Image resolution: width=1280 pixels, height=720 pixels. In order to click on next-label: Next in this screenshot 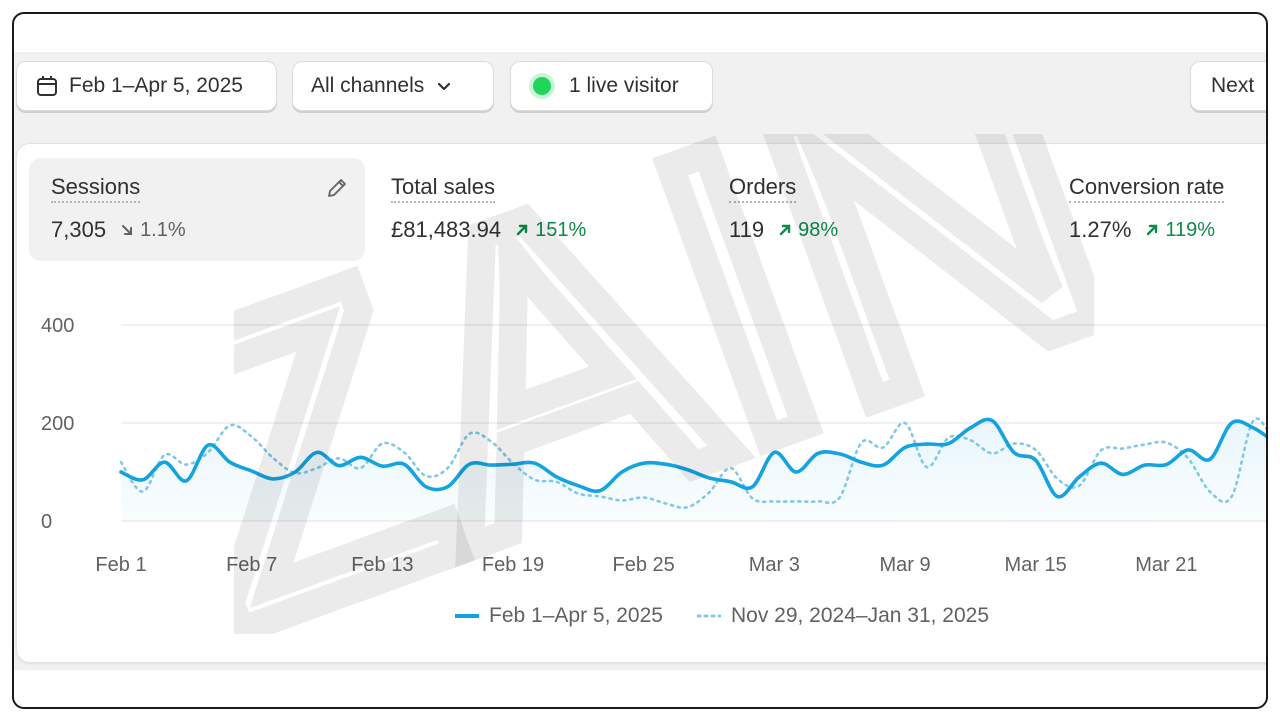, I will do `click(1233, 85)`.